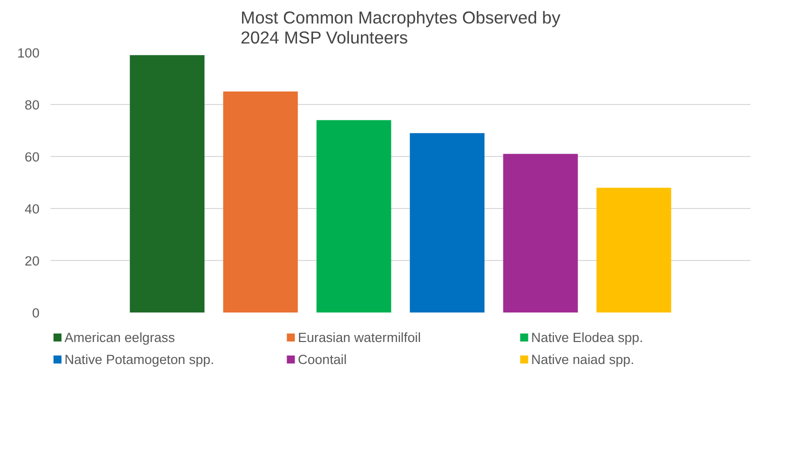 The height and width of the screenshot is (458, 794). I want to click on legend-label: American eelgrass, so click(120, 337).